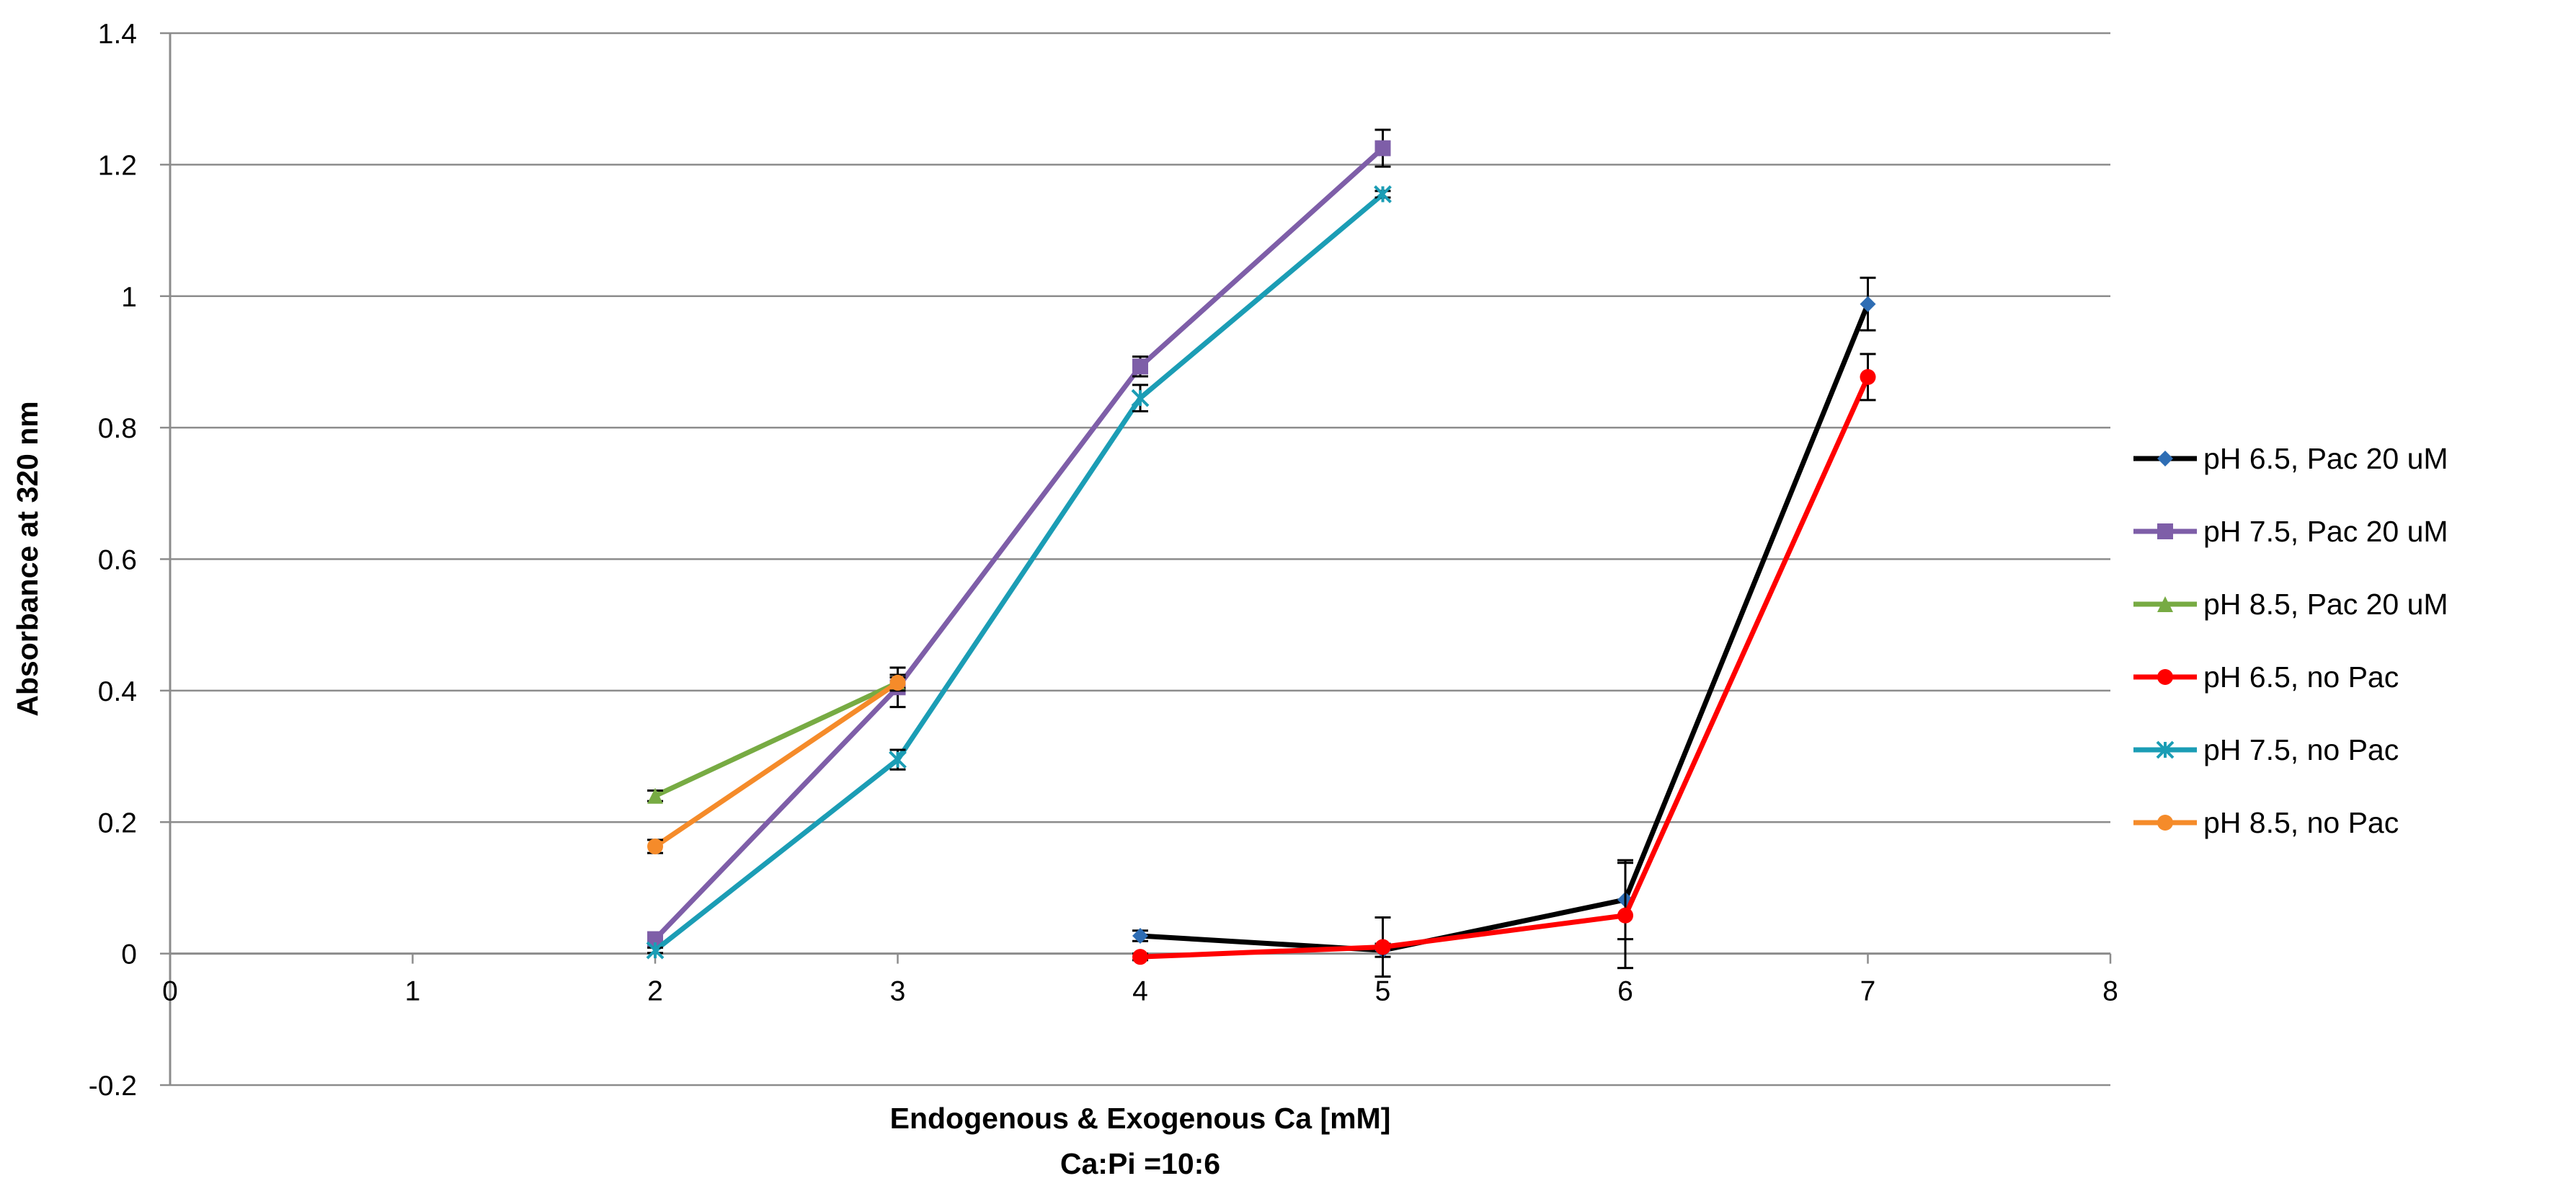 Image resolution: width=2576 pixels, height=1199 pixels. I want to click on y-tick-label-2: 0.2, so click(118, 824).